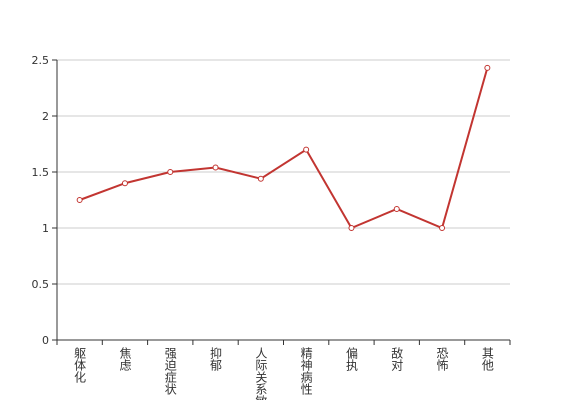  I want to click on x-tick-label: 强迫症状, so click(170, 371).